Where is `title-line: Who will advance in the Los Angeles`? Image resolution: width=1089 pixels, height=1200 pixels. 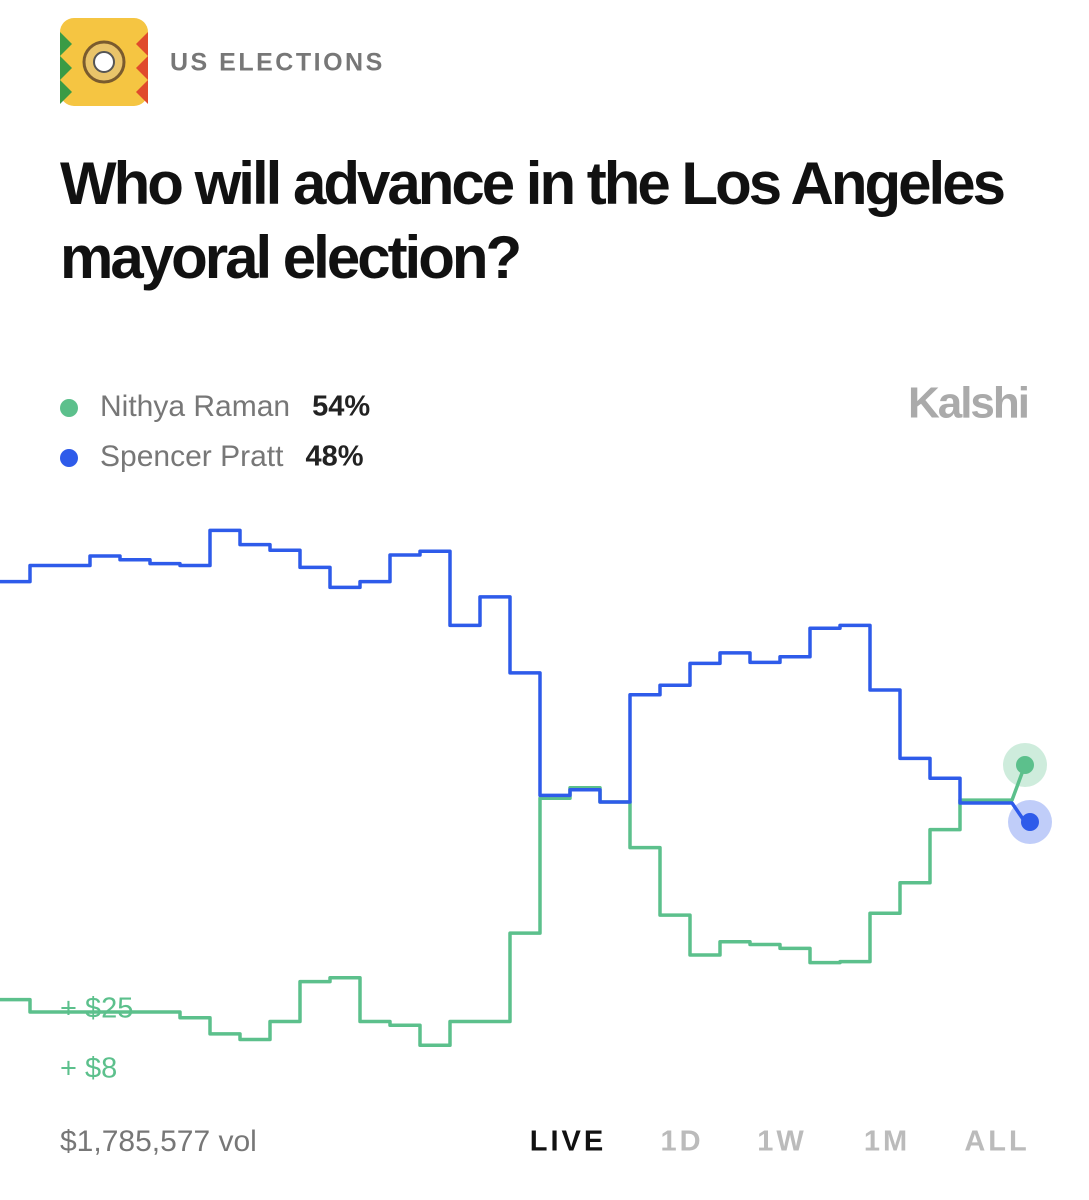
title-line: Who will advance in the Los Angeles is located at coordinates (532, 183).